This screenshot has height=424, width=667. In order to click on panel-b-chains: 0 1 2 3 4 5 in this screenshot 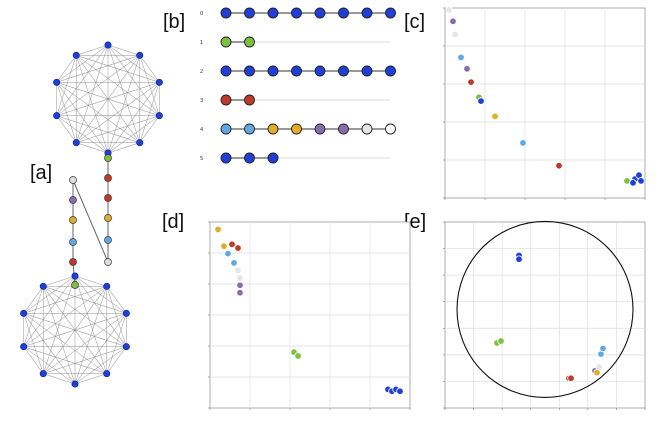, I will do `click(298, 85)`.